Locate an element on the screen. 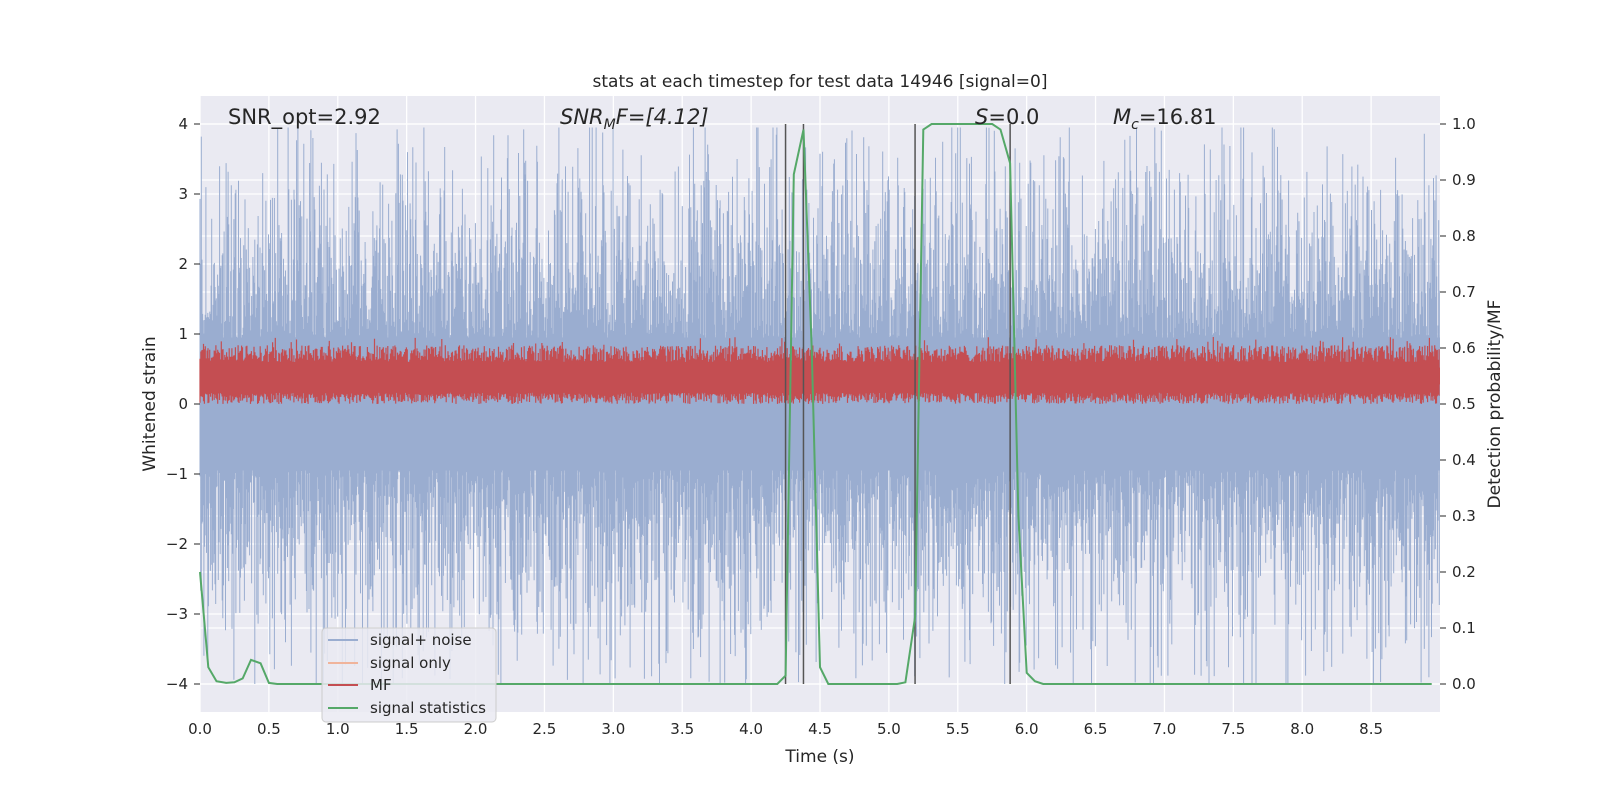 The image size is (1600, 800). y2-tick-label: 1.0 is located at coordinates (1464, 124).